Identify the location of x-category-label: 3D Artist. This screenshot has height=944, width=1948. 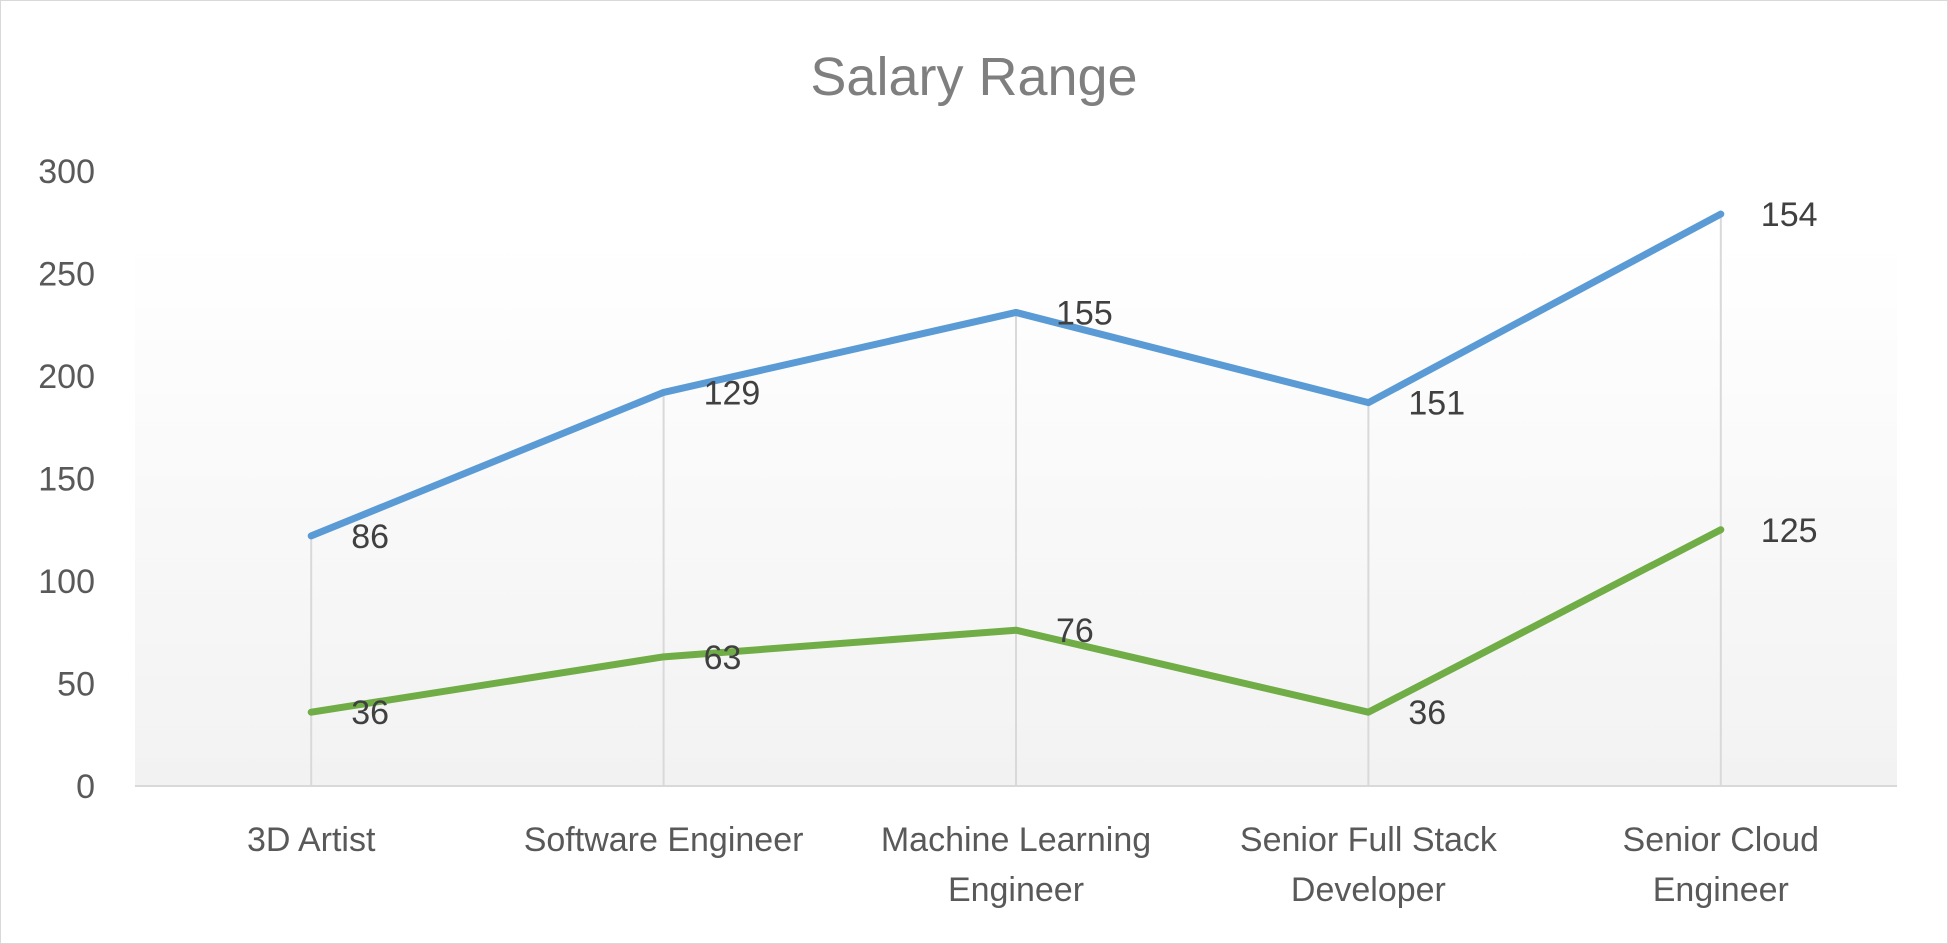
(311, 840).